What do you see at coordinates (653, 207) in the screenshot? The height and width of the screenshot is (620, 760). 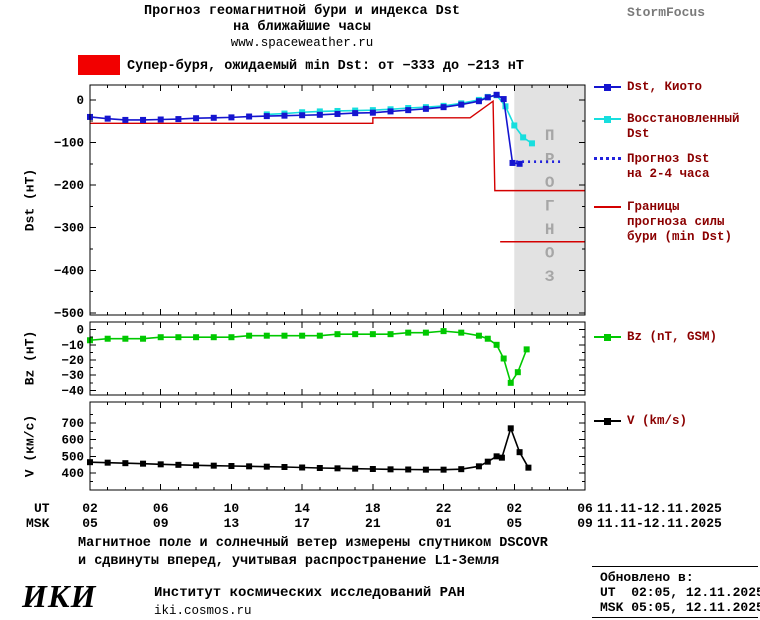 I see `legend-bounds-line1: Границы` at bounding box center [653, 207].